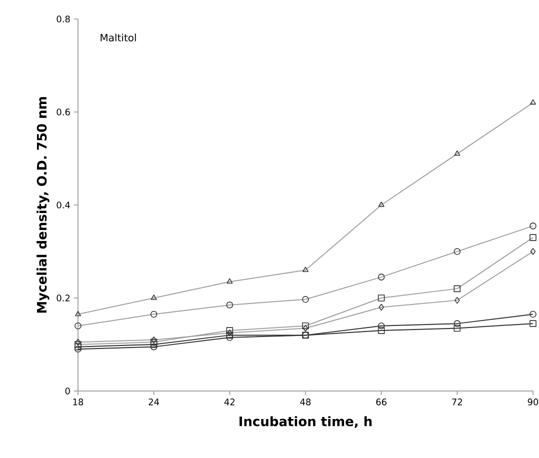 This screenshot has width=539, height=458. What do you see at coordinates (381, 402) in the screenshot?
I see `x-tick-label: 66` at bounding box center [381, 402].